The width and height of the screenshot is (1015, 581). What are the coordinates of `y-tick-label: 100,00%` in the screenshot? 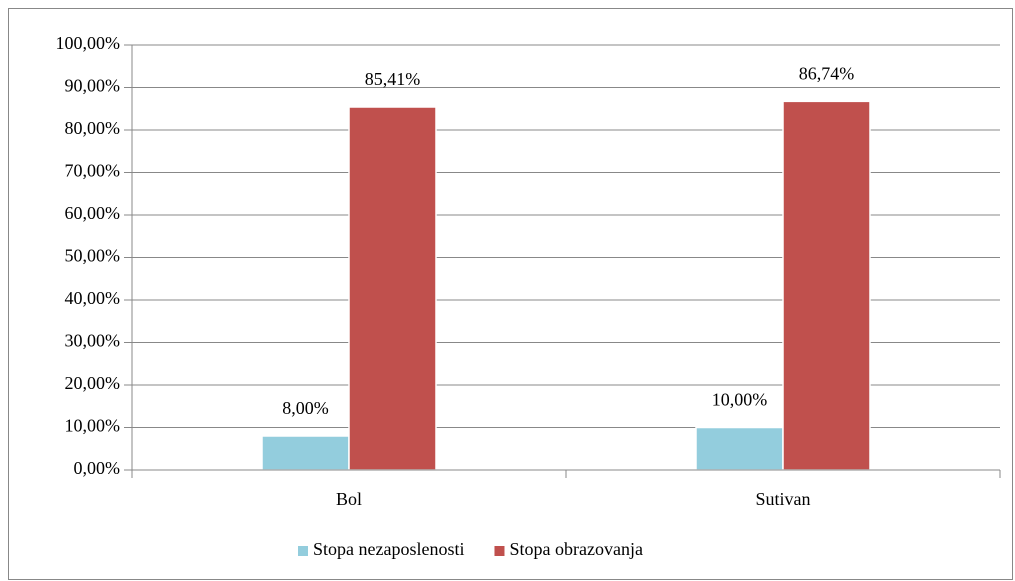 It's located at (88, 43).